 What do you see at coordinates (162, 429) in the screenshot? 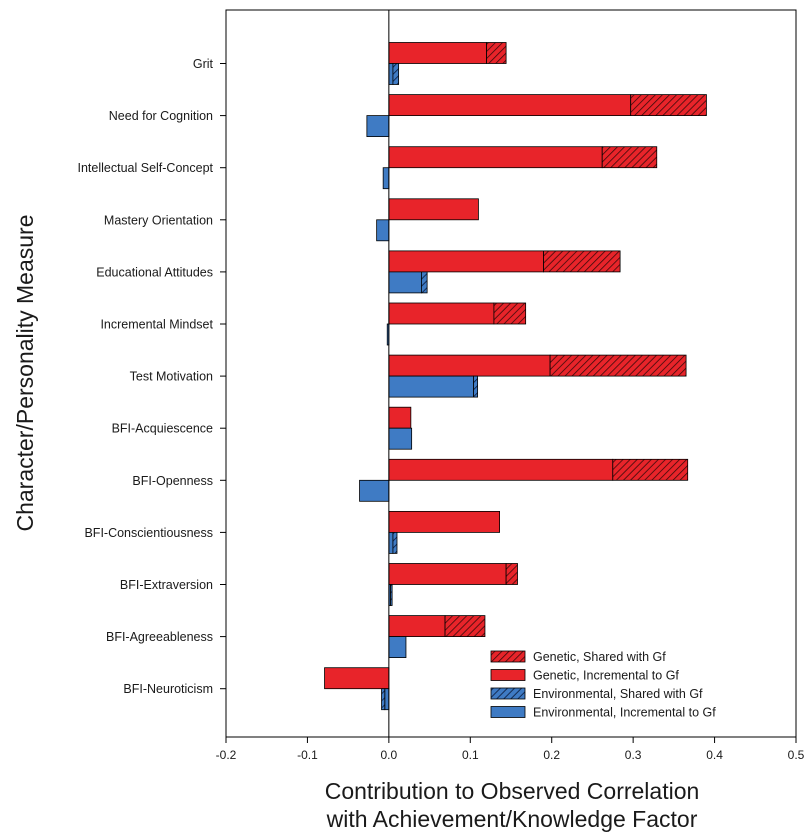
I see `category-label: BFI-Acquiescence` at bounding box center [162, 429].